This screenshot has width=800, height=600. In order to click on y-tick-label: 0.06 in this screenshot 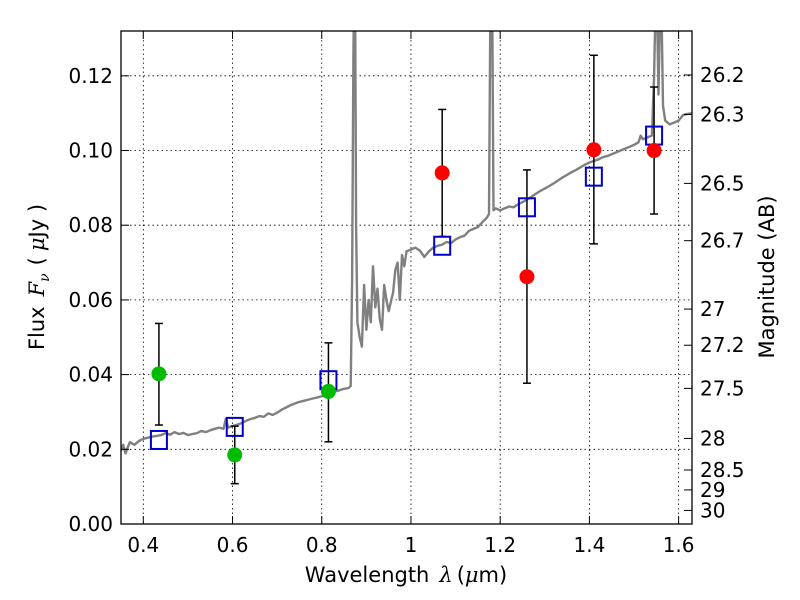, I will do `click(90, 300)`.